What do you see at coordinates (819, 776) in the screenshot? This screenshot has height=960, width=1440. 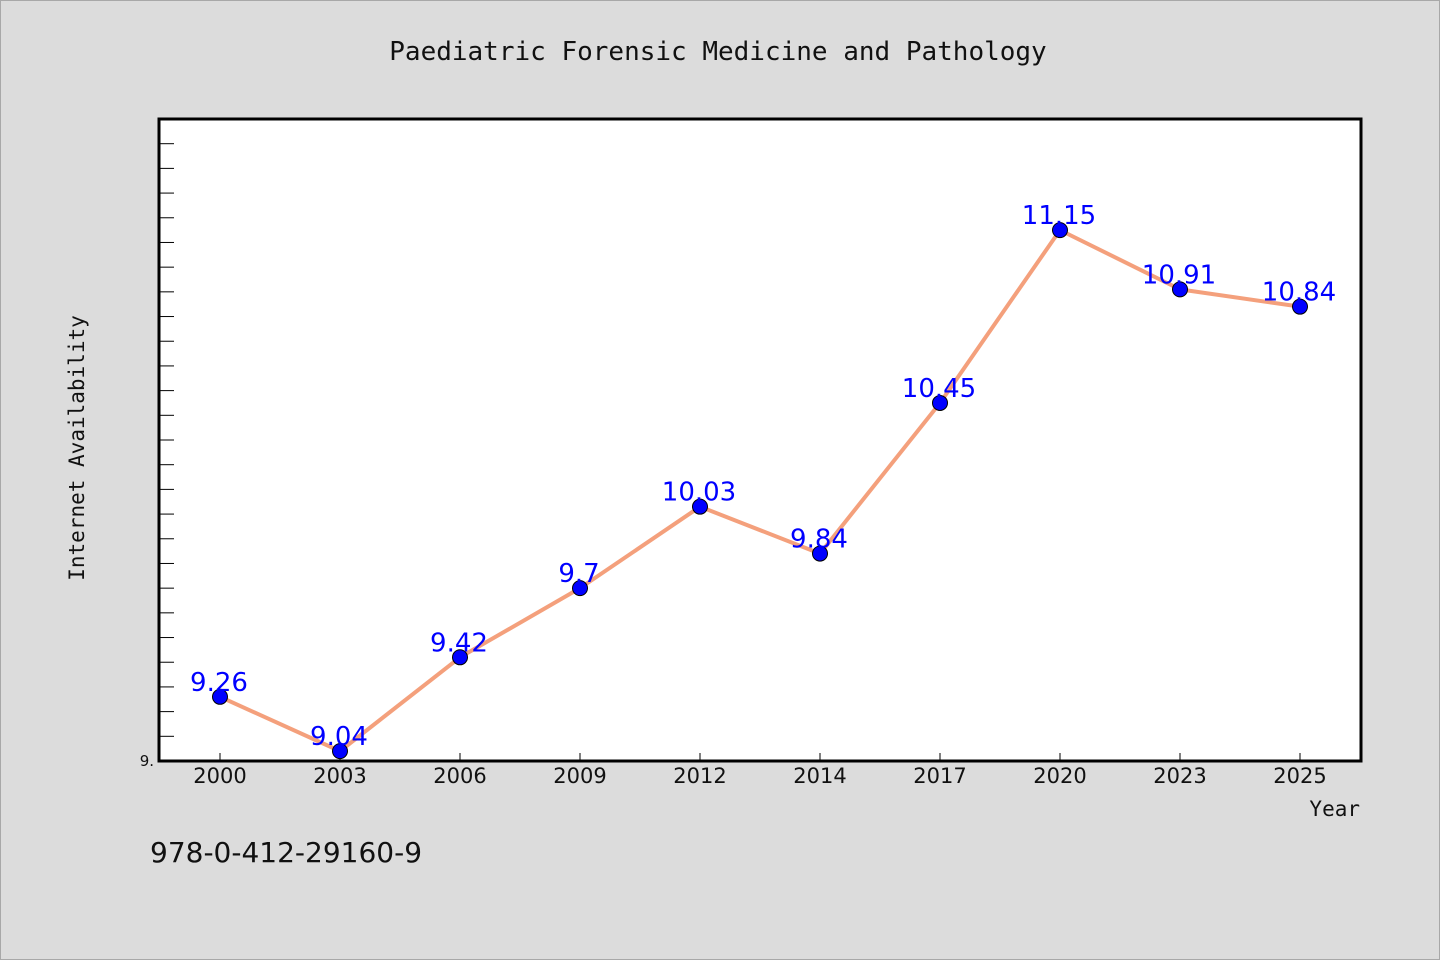 I see `x-tick-label: 2014` at bounding box center [819, 776].